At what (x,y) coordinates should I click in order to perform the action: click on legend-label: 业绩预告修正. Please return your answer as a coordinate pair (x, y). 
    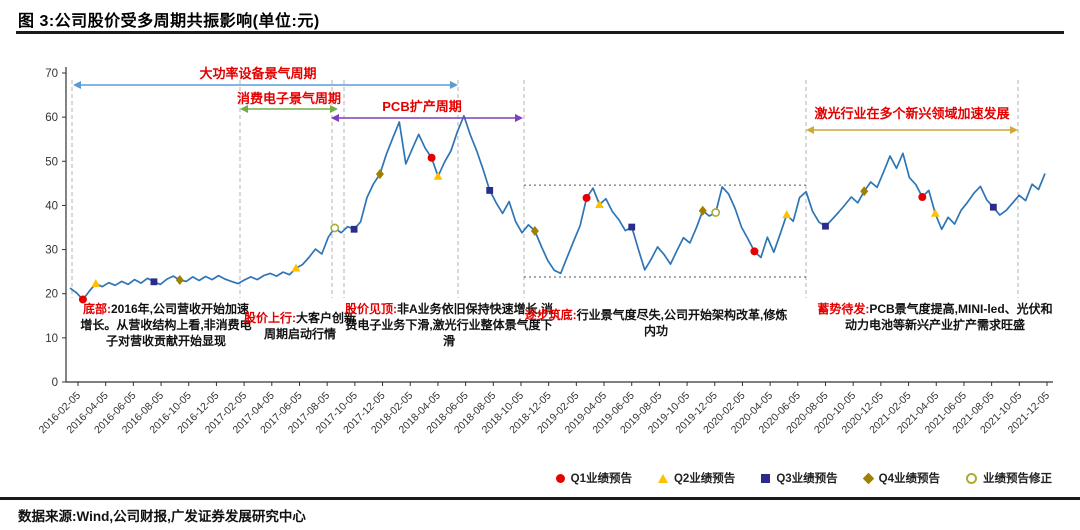
    Looking at the image, I should click on (1017, 479).